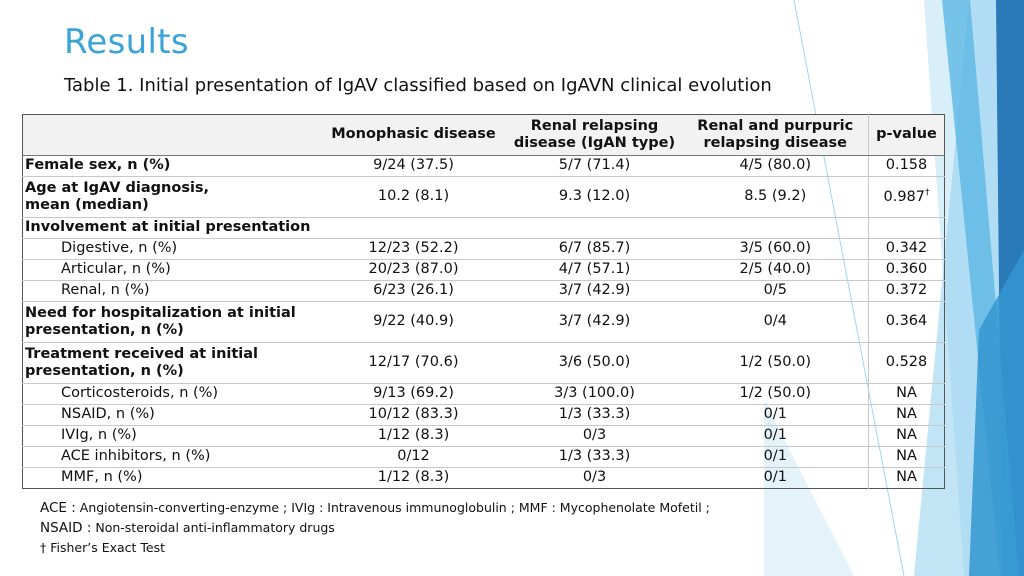  I want to click on cell-renal-relapsing: 5/7 (71.4), so click(594, 166).